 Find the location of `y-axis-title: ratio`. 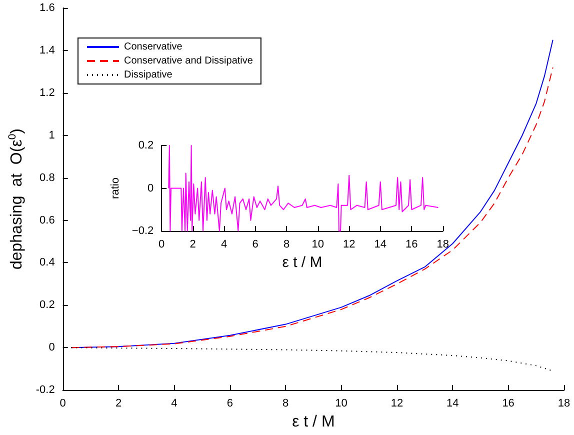

y-axis-title: ratio is located at coordinates (116, 188).